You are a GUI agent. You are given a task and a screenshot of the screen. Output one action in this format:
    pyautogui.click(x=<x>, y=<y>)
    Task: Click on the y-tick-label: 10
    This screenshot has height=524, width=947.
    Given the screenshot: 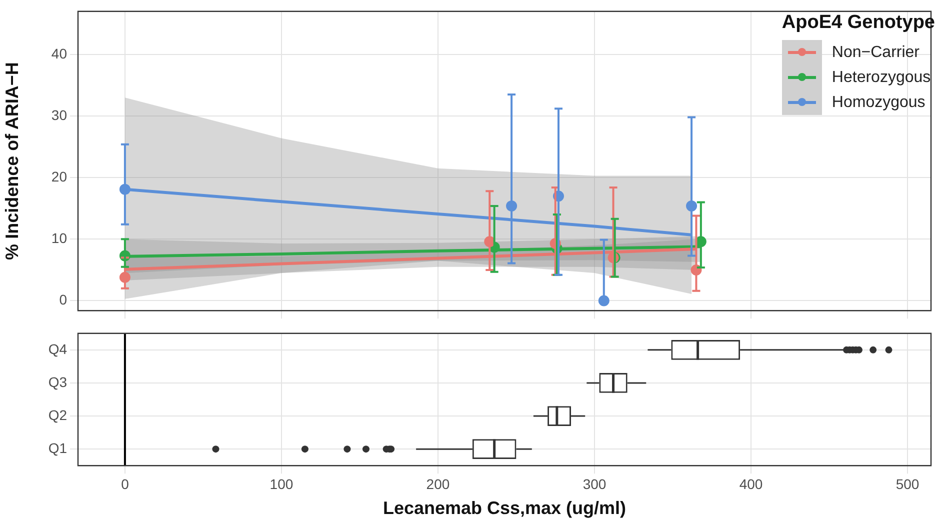 What is the action you would take?
    pyautogui.click(x=59, y=238)
    